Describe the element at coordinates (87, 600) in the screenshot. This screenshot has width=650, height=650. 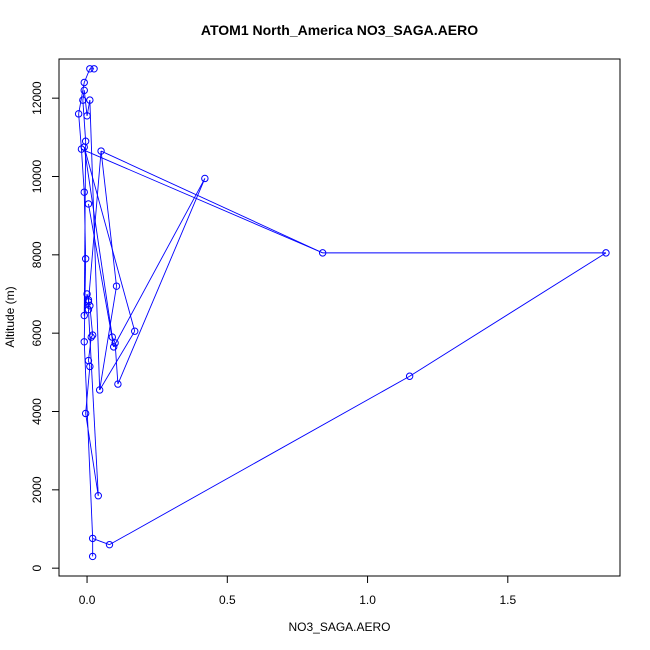
I see `x-tick-label: 0.0` at that location.